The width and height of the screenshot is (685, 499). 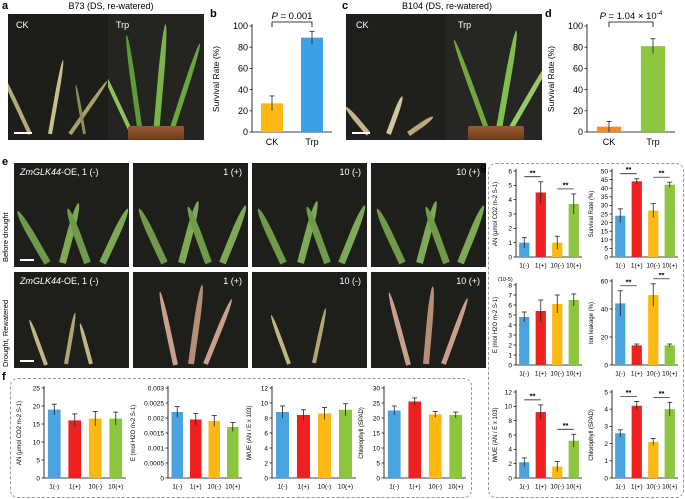 I want to click on photo-e-before-10plus: 10 (+), so click(x=428, y=215).